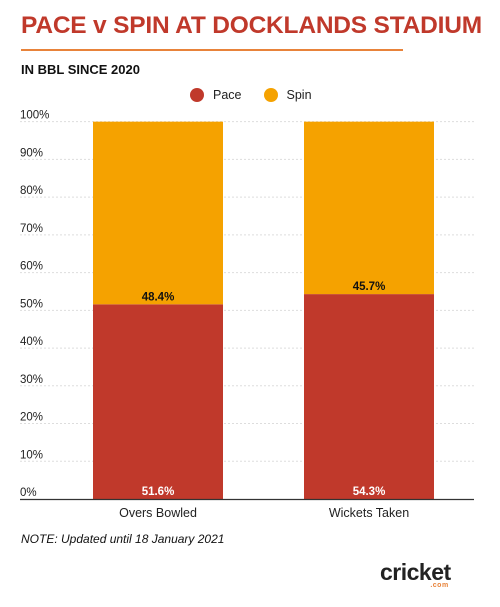 The width and height of the screenshot is (500, 607). I want to click on y-tick-label: 90%, so click(31, 153).